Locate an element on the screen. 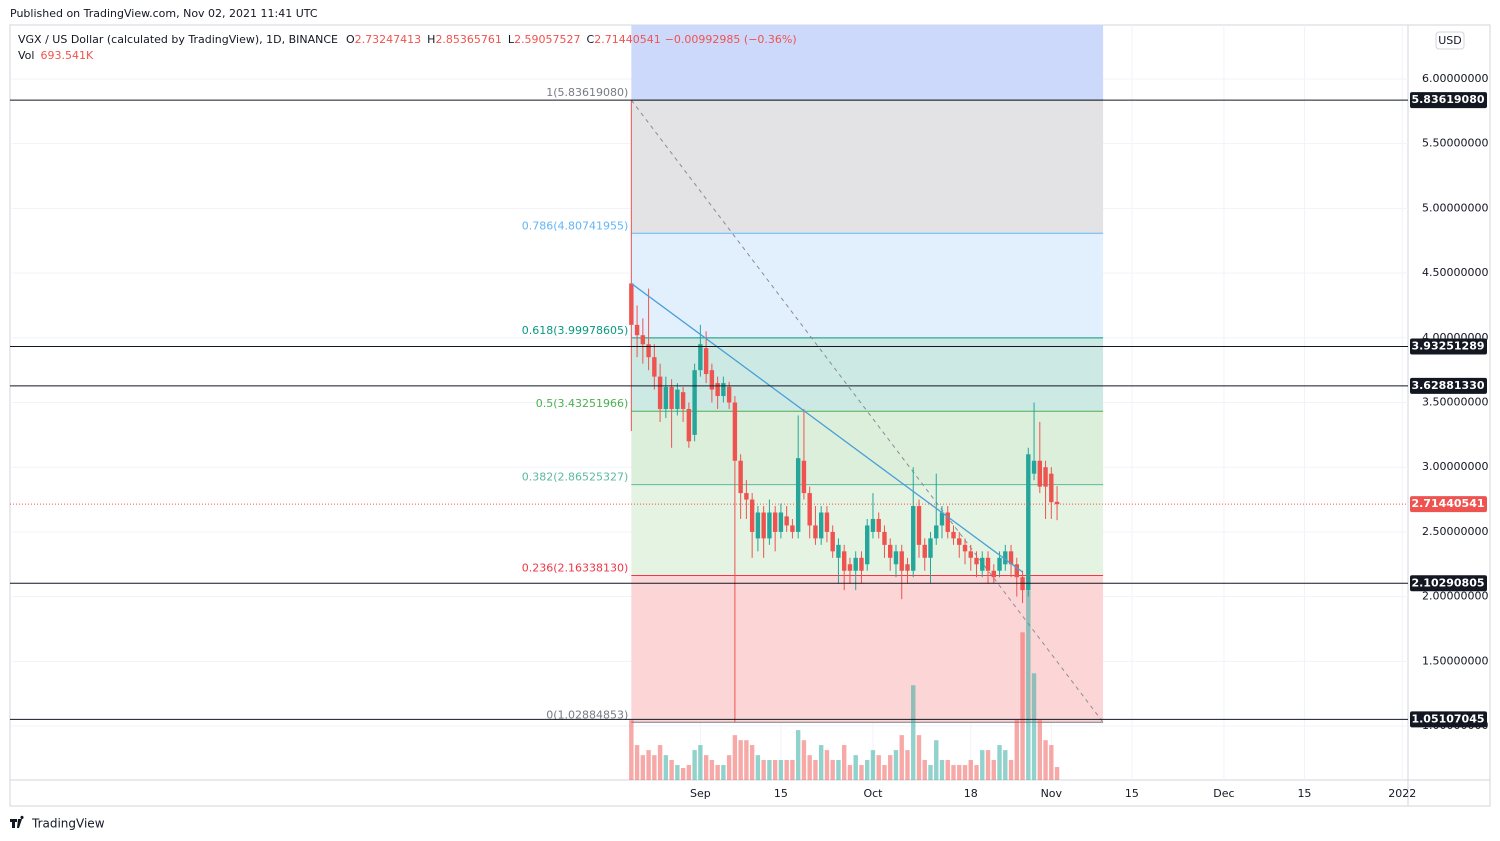 Image resolution: width=1500 pixels, height=841 pixels. currency-label: USD is located at coordinates (1450, 40).